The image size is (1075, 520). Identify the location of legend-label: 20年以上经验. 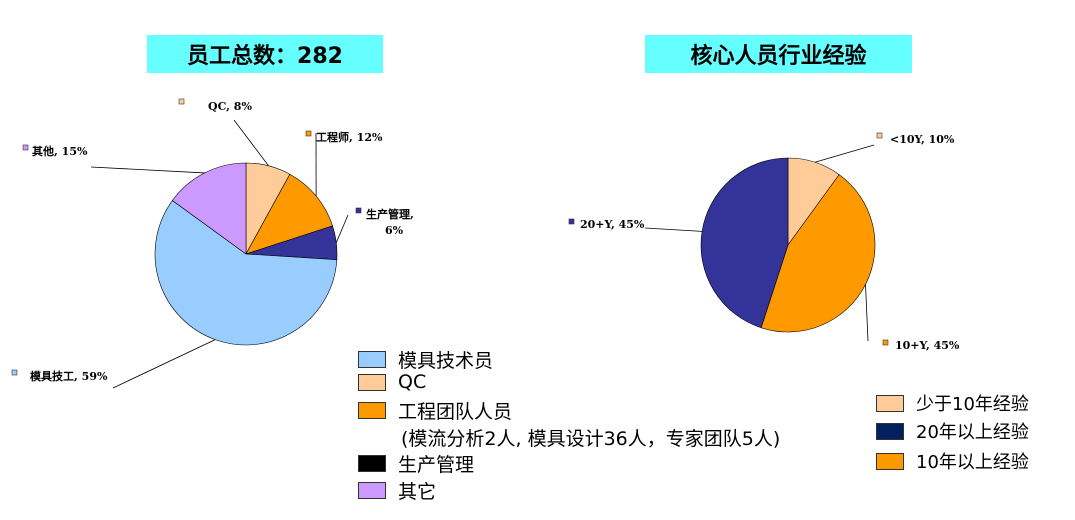
(972, 432).